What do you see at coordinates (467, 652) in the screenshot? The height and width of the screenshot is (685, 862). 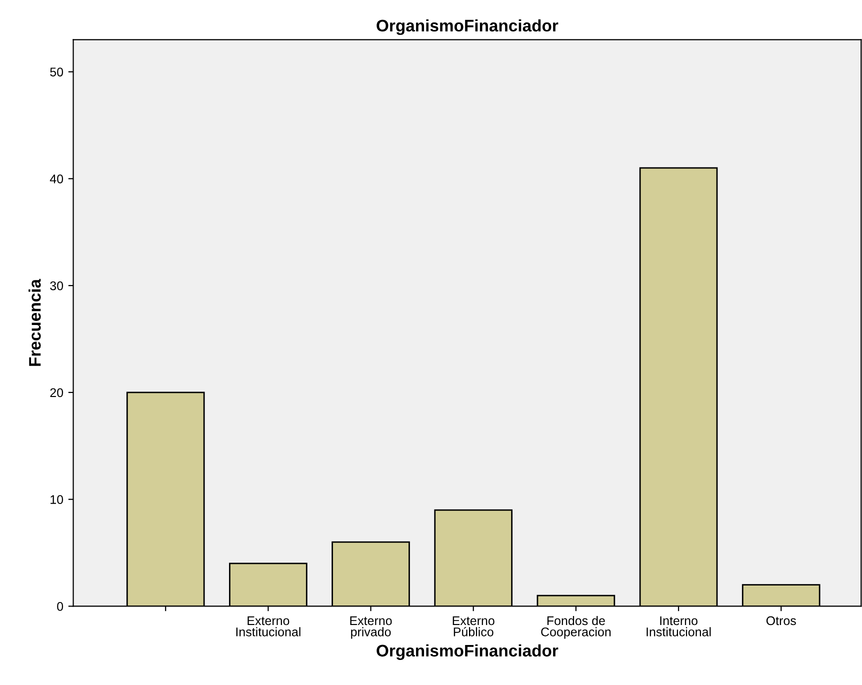 I see `x-axis-title: OrganismoFinanciador` at bounding box center [467, 652].